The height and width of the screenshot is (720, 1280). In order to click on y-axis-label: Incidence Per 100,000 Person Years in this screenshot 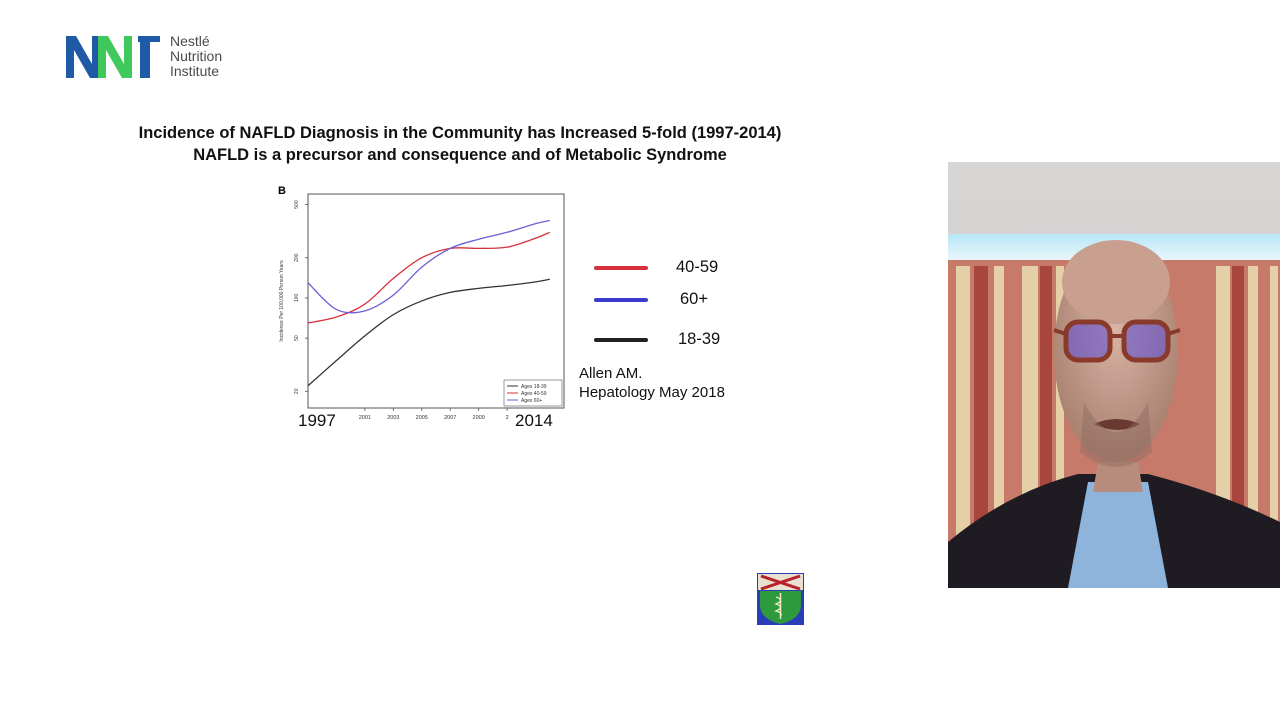, I will do `click(282, 301)`.